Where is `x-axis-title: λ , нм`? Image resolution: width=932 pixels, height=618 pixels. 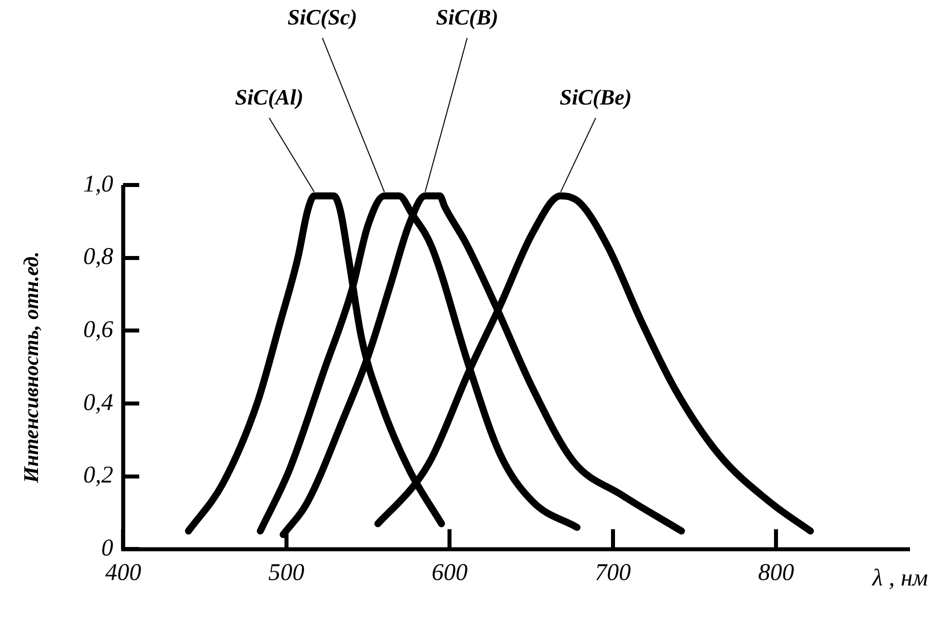
x-axis-title: λ , нм is located at coordinates (899, 579).